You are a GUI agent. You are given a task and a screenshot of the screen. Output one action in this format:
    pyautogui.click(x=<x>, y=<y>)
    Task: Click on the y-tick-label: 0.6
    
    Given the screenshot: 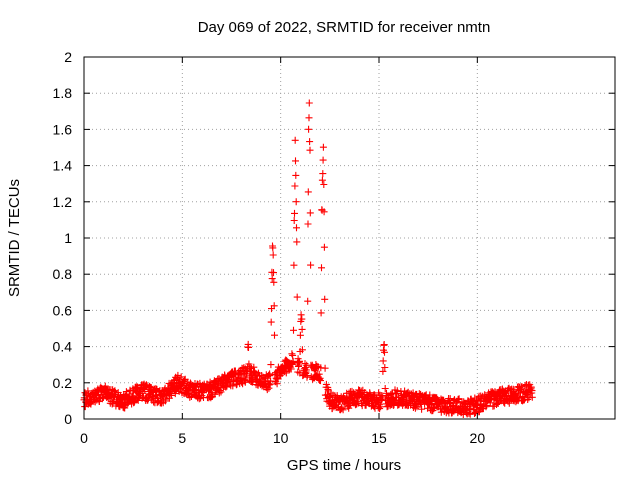 What is the action you would take?
    pyautogui.click(x=63, y=310)
    